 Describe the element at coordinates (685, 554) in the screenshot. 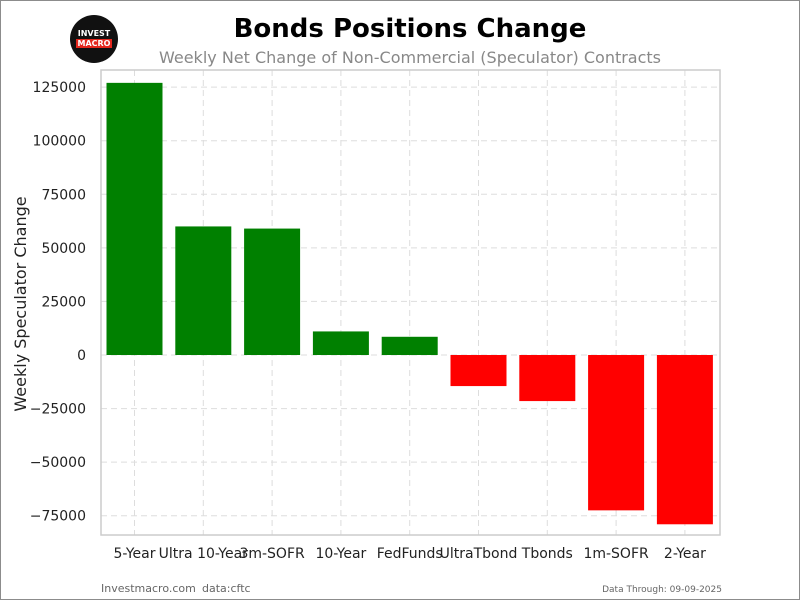

I see `x-tick-label: 2-Year` at that location.